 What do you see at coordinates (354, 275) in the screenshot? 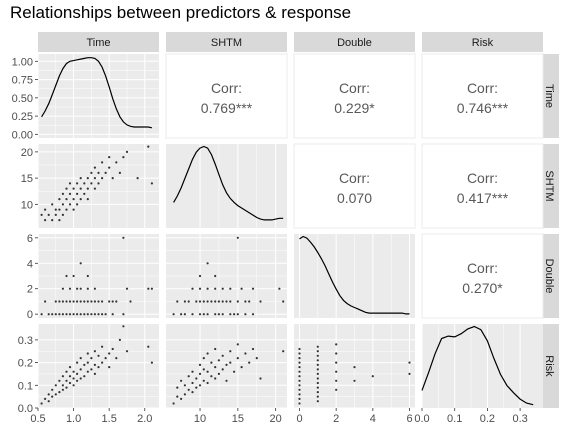
I see `density-curve-double` at bounding box center [354, 275].